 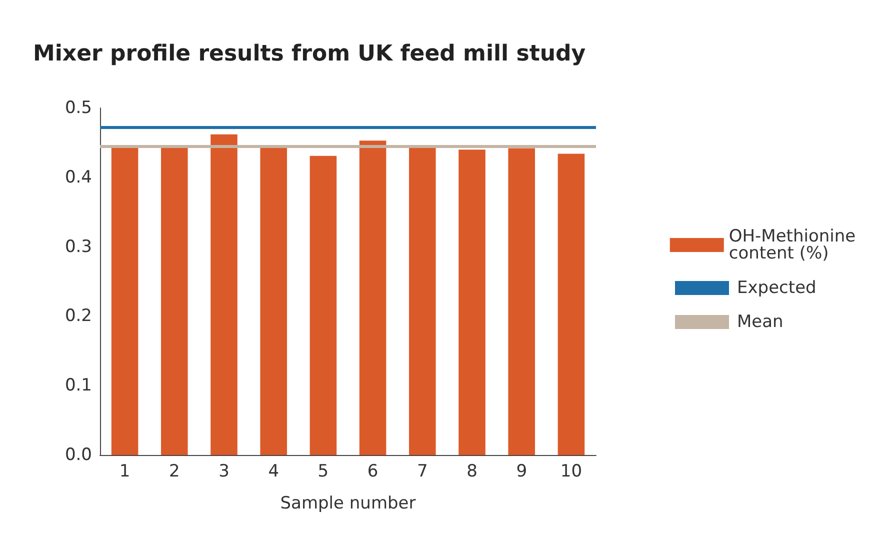 What do you see at coordinates (78, 177) in the screenshot?
I see `y-tick-label: 0.4` at bounding box center [78, 177].